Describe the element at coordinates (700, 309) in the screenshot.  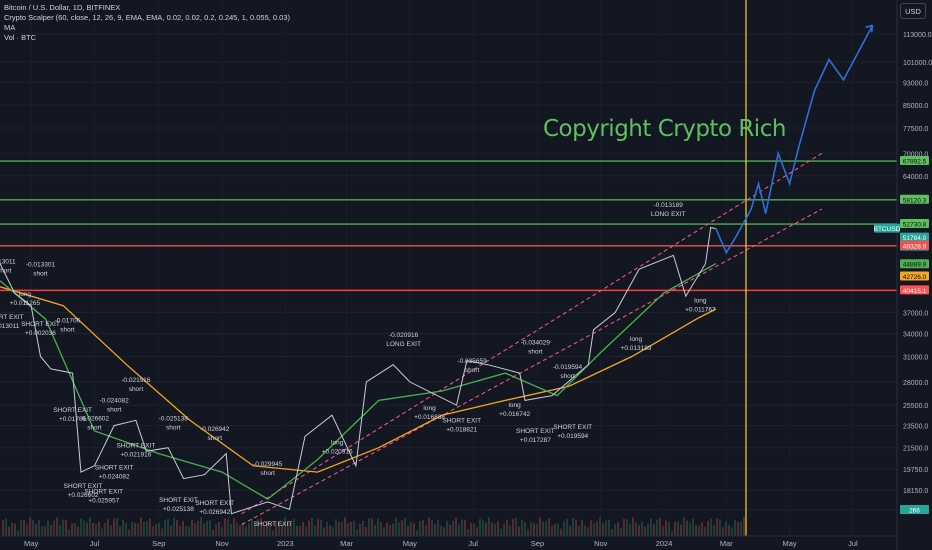
I see `annotation-label: +0.011767` at that location.